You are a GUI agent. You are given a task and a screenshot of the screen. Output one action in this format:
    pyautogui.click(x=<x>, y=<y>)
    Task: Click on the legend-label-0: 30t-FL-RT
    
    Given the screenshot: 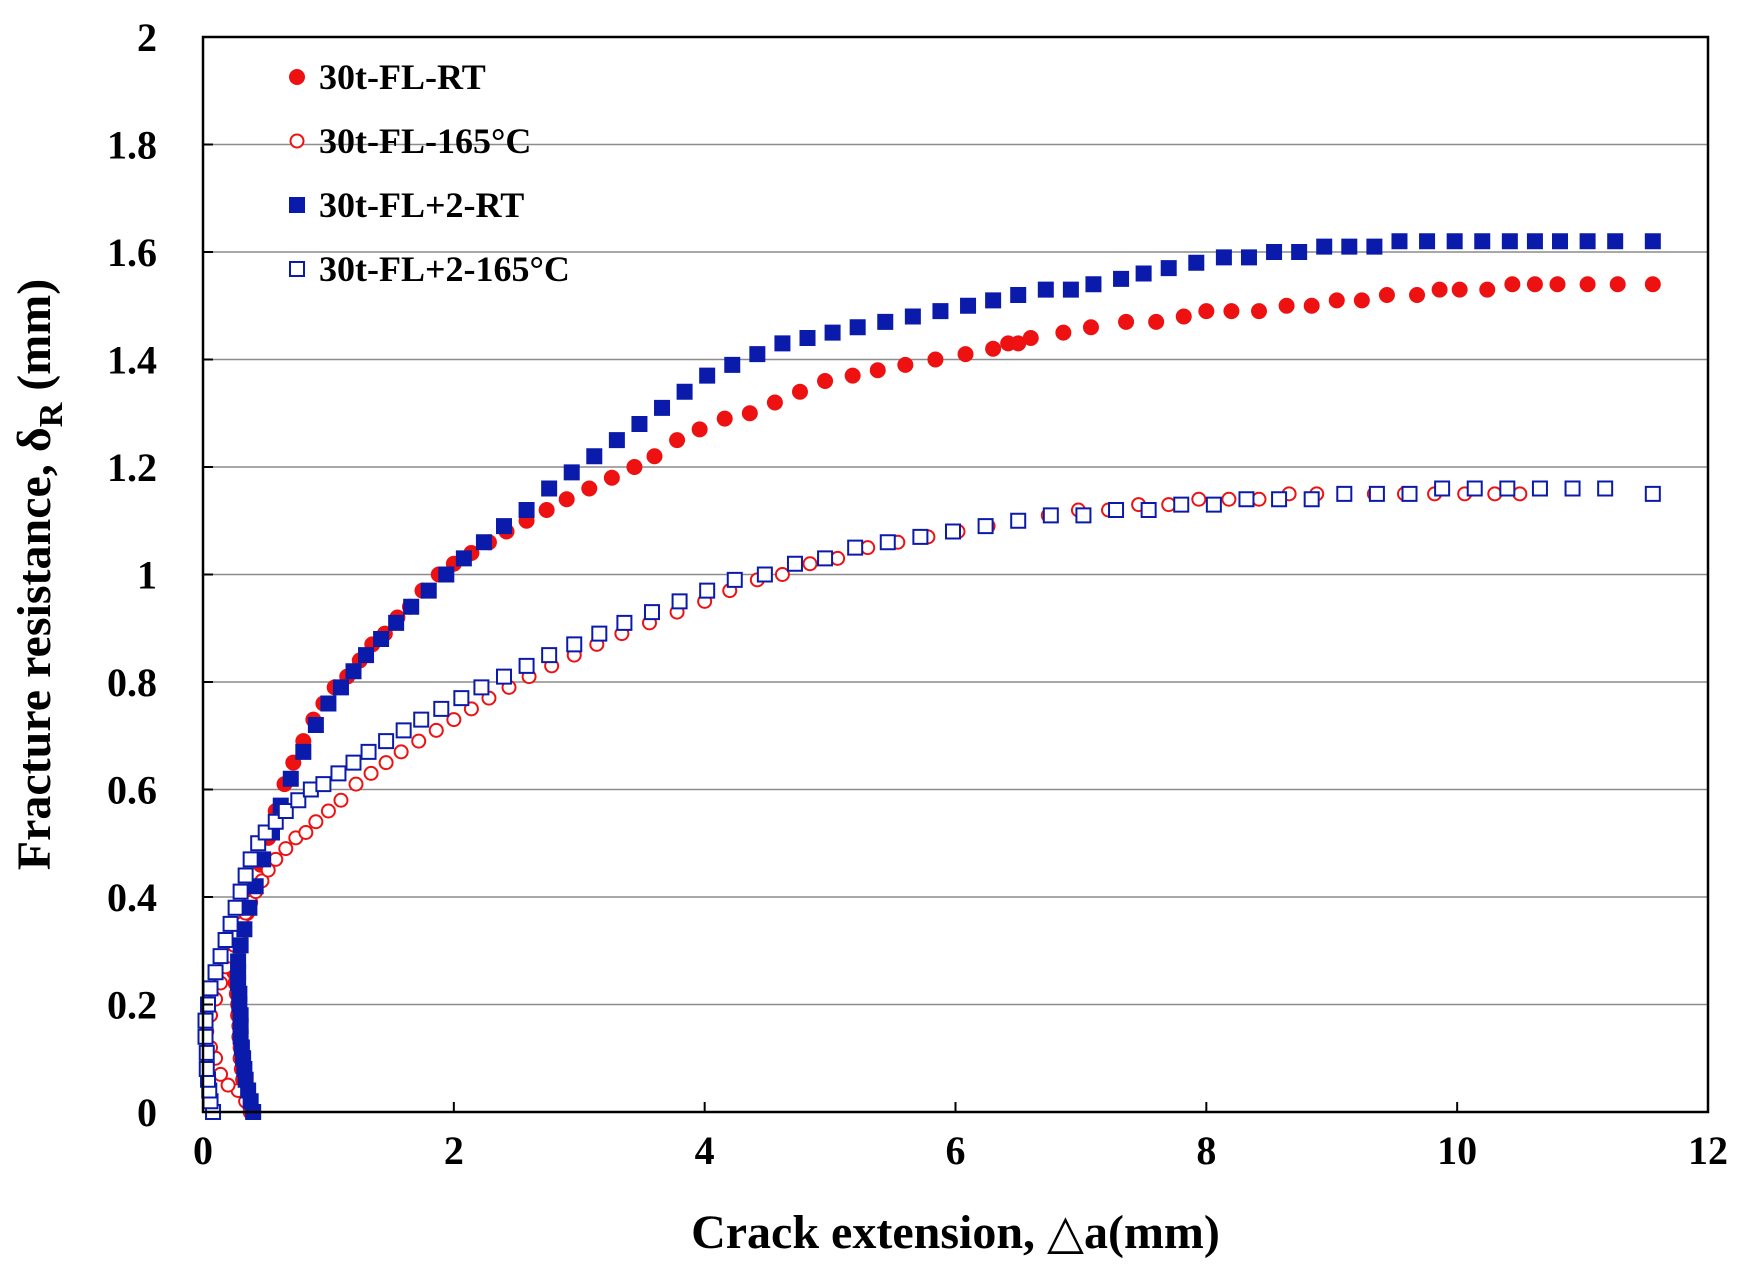 What is the action you would take?
    pyautogui.click(x=402, y=77)
    